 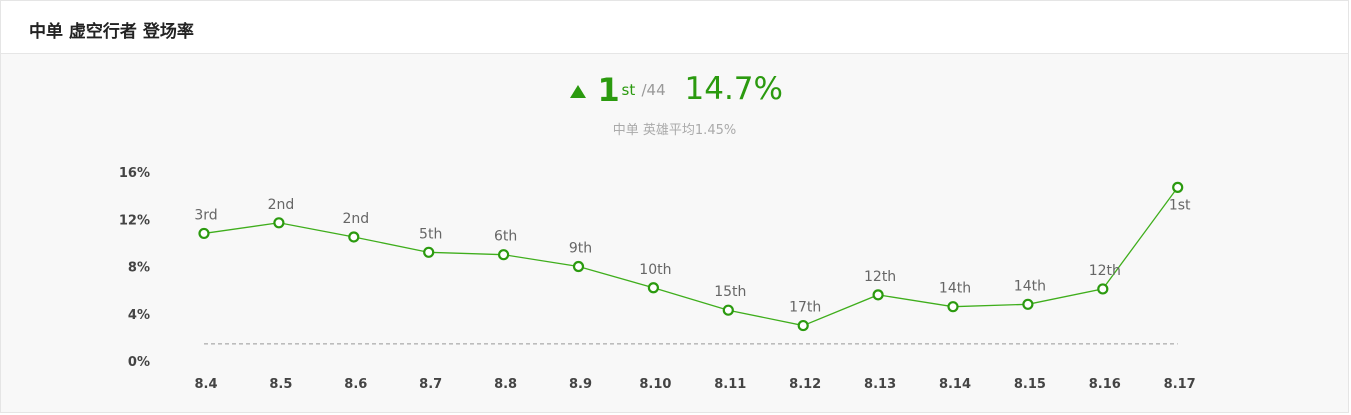 What do you see at coordinates (505, 237) in the screenshot?
I see `data-label: 6th` at bounding box center [505, 237].